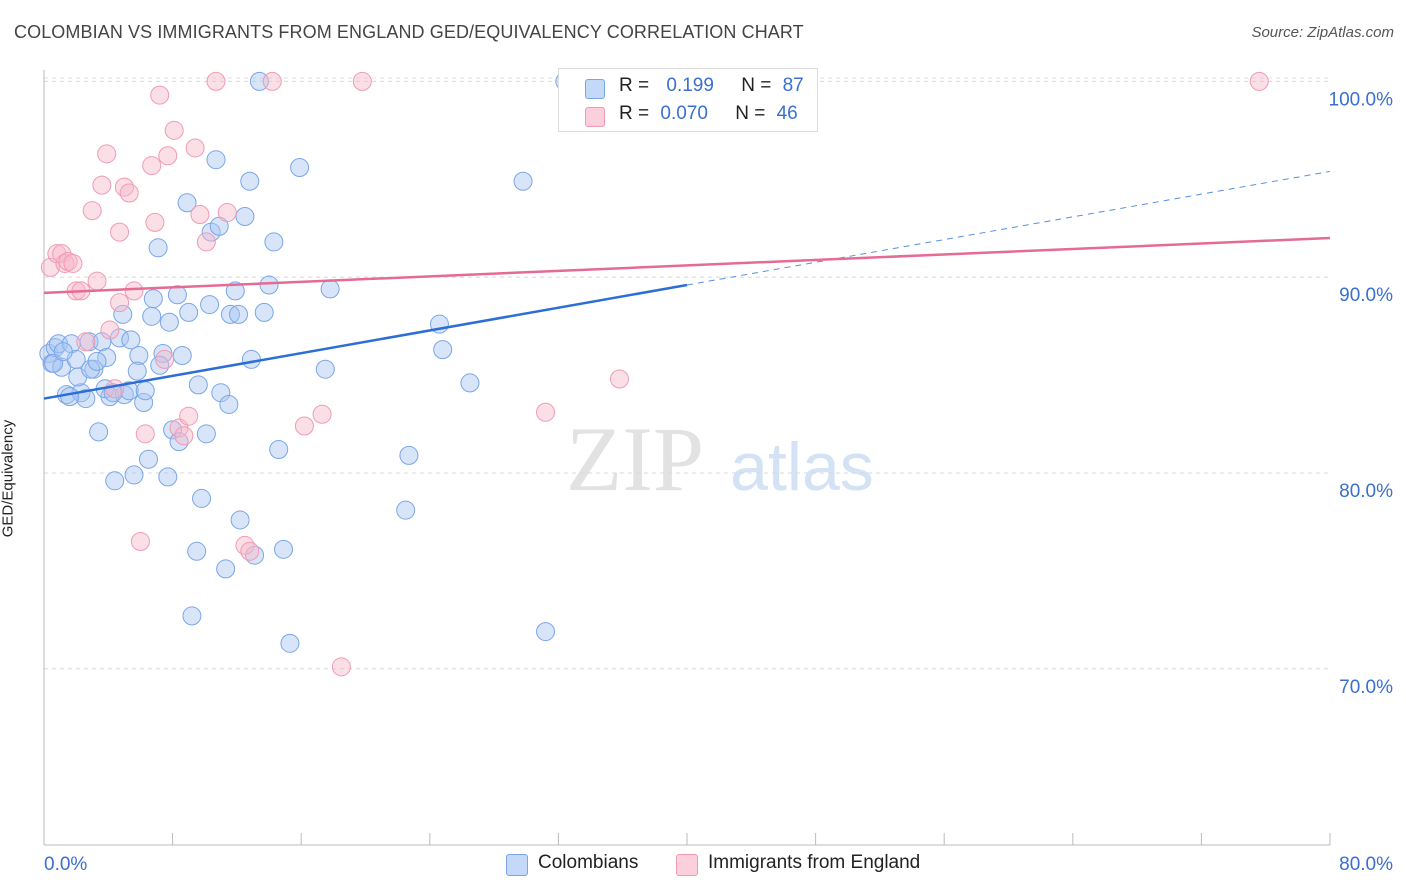 The image size is (1406, 892). Describe the element at coordinates (802, 467) in the screenshot. I see `watermark-atlas: atlas` at that location.